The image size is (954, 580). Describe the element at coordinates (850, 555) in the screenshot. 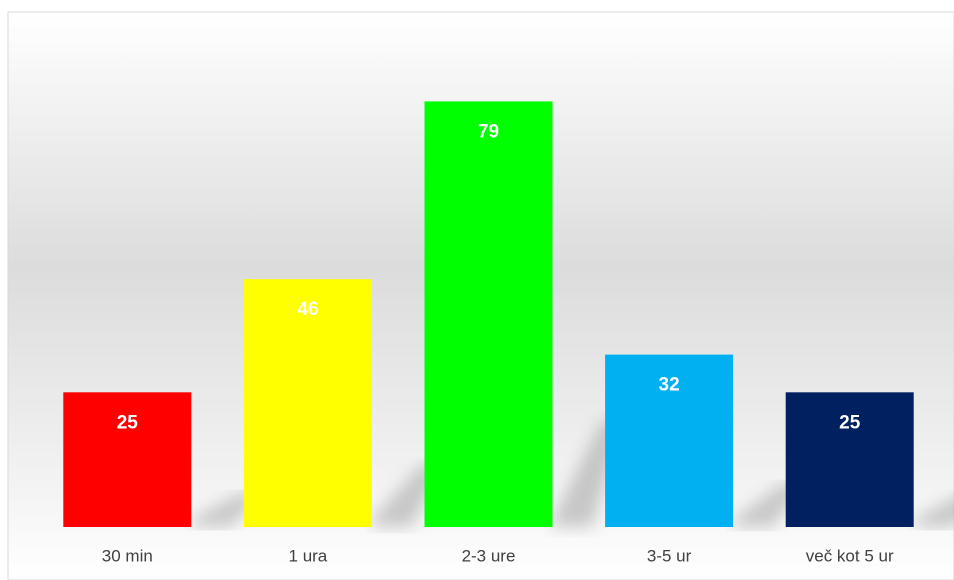

I see `x-tick-label: več kot 5 ur` at that location.